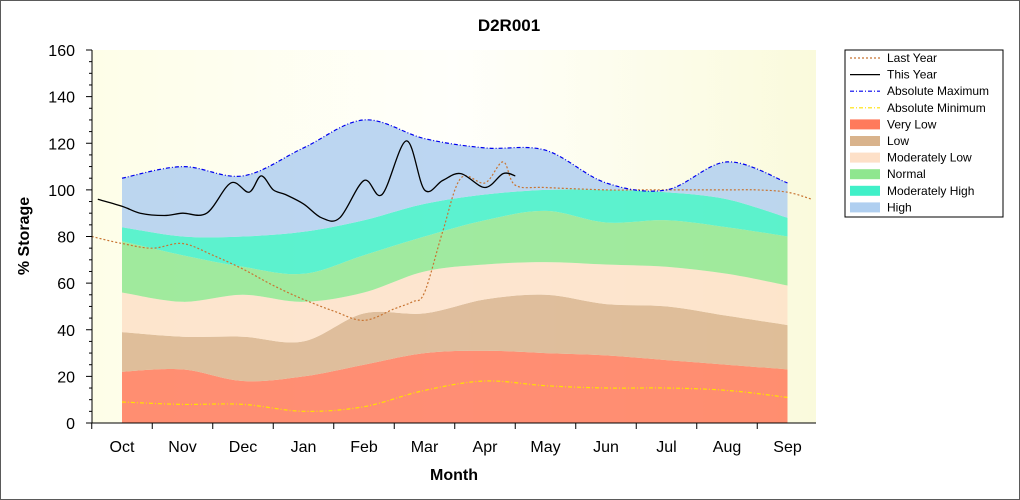 This screenshot has height=500, width=1020. Describe the element at coordinates (865, 190) in the screenshot. I see `legend-swatch-moderately-high` at that location.